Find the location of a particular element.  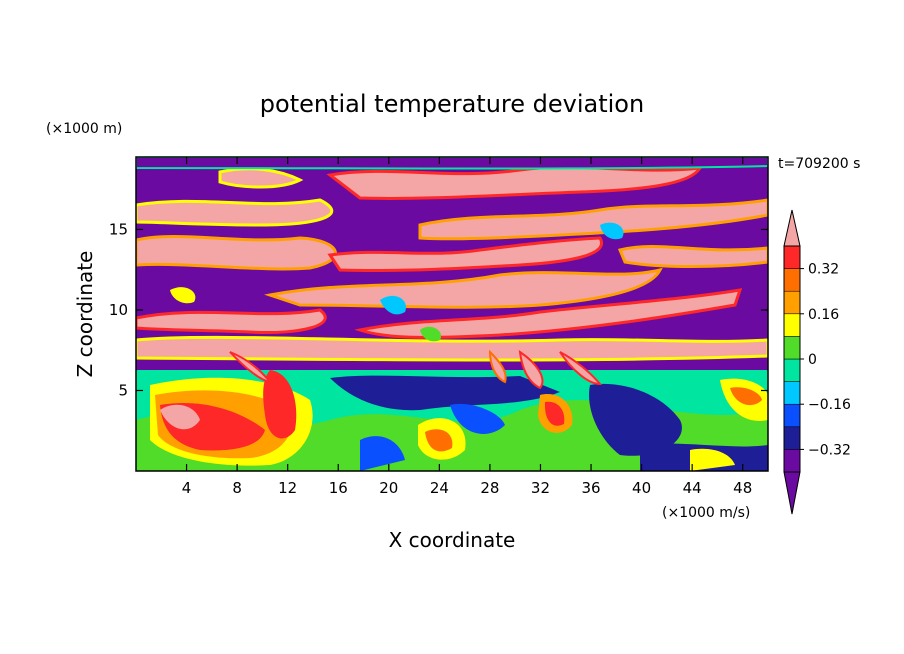

y-tick-label: 5 is located at coordinates (123, 390).